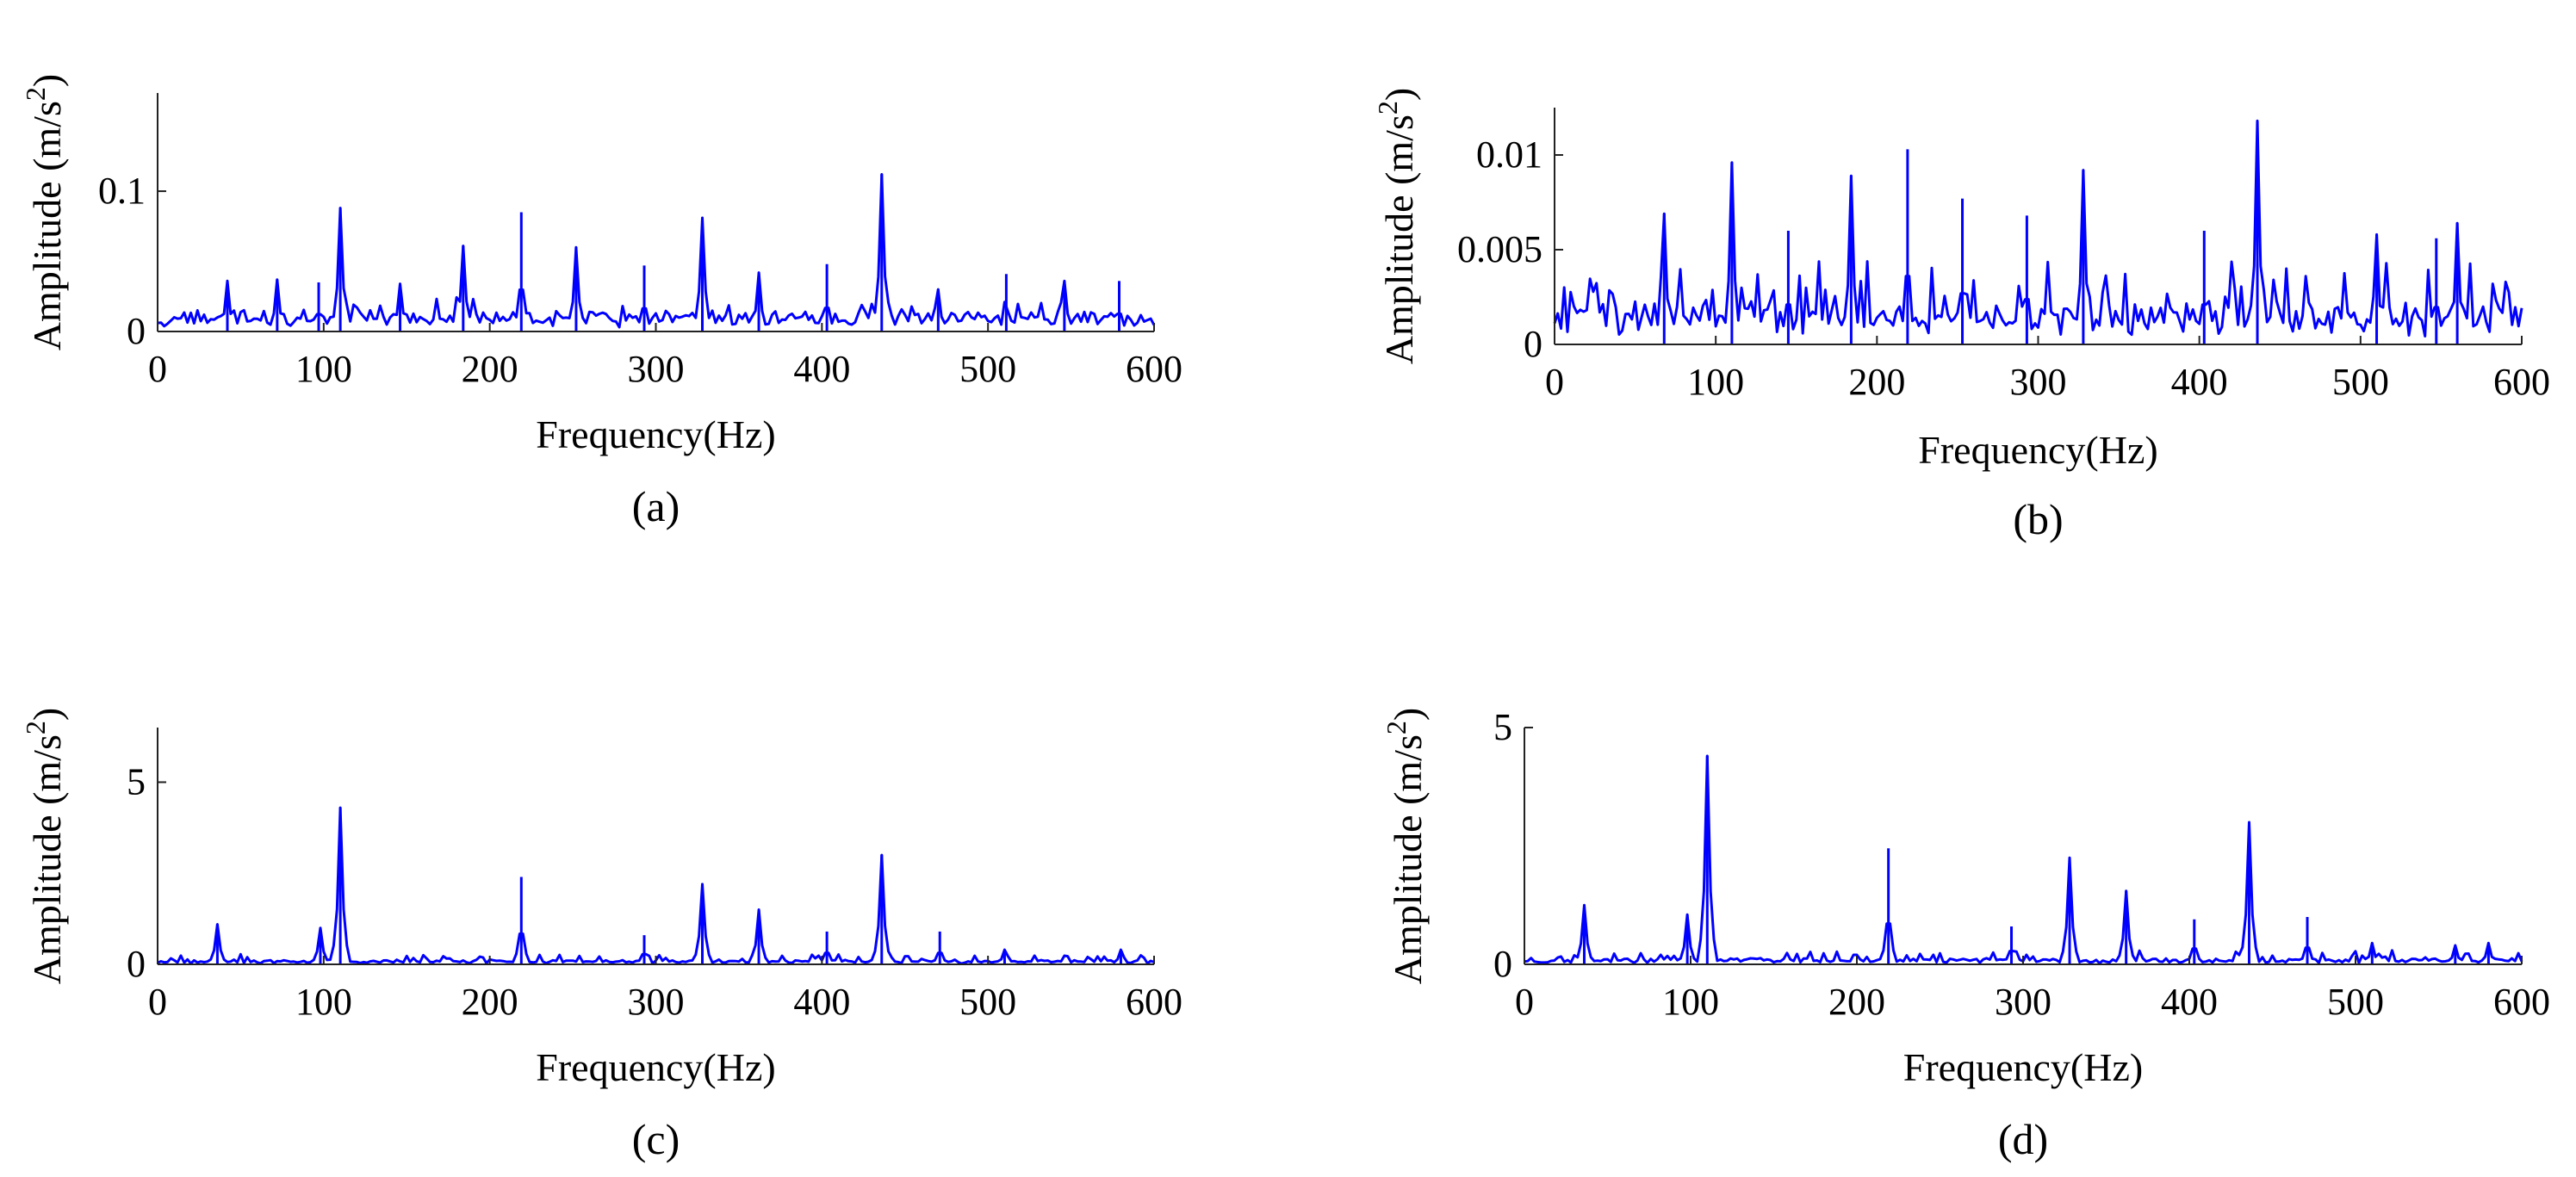 The height and width of the screenshot is (1177, 2576). I want to click on y-tick-label: 0.005, so click(1499, 249).